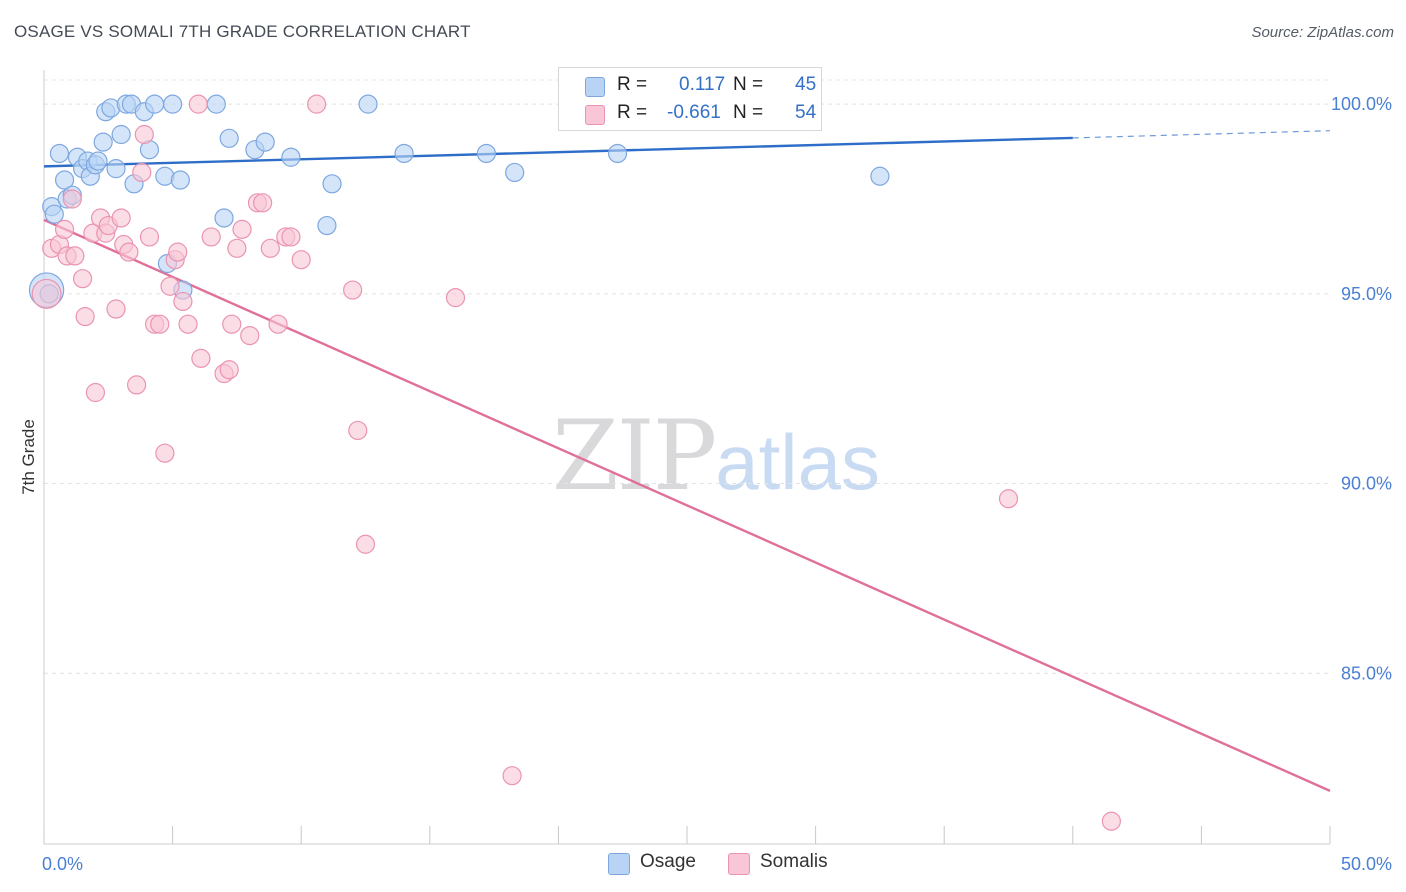 This screenshot has width=1406, height=892. What do you see at coordinates (690, 99) in the screenshot?
I see `stats-legend: R = 0.117 N = 45 R = -0.661 N = 54` at bounding box center [690, 99].